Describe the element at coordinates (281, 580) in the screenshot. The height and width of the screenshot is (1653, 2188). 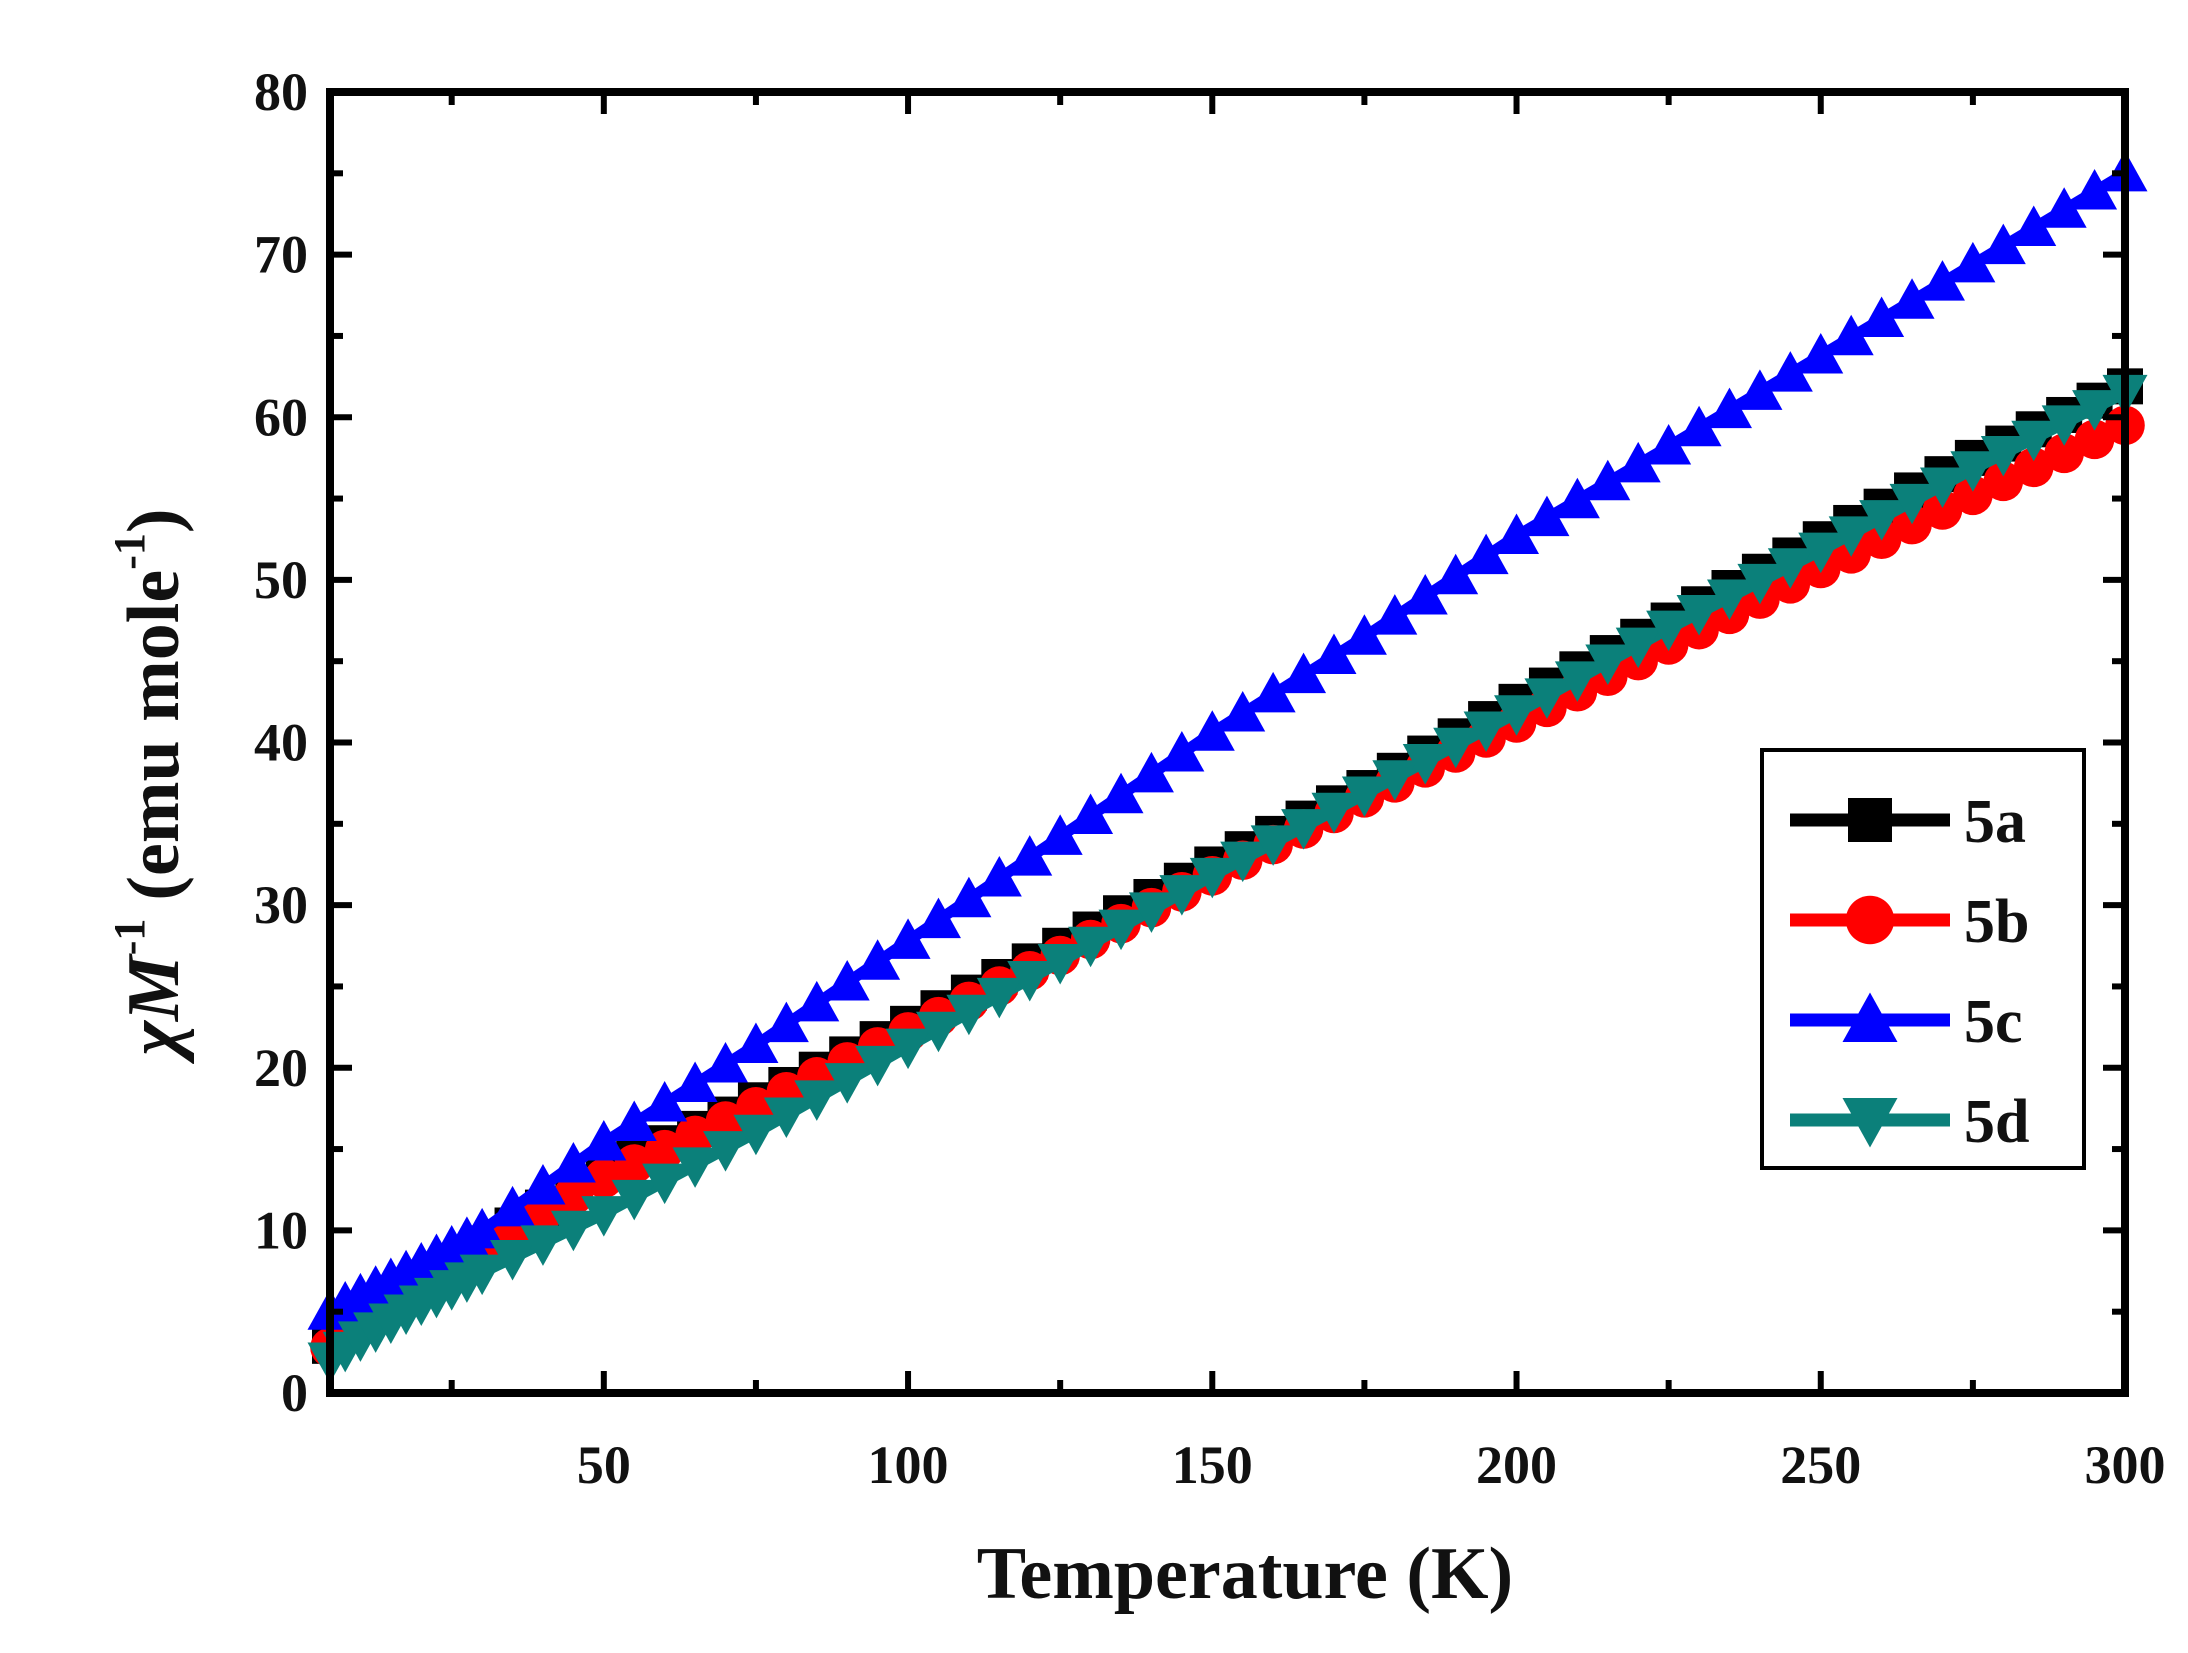
I see `y-tick-label: 50` at that location.